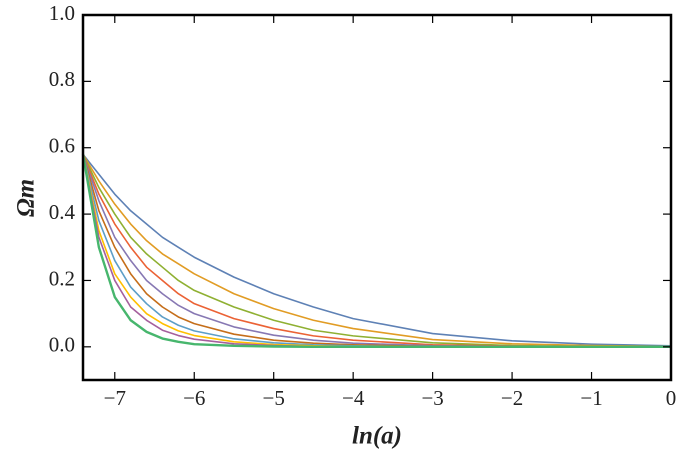 The image size is (681, 458). I want to click on x-tick-label: −7, so click(115, 398).